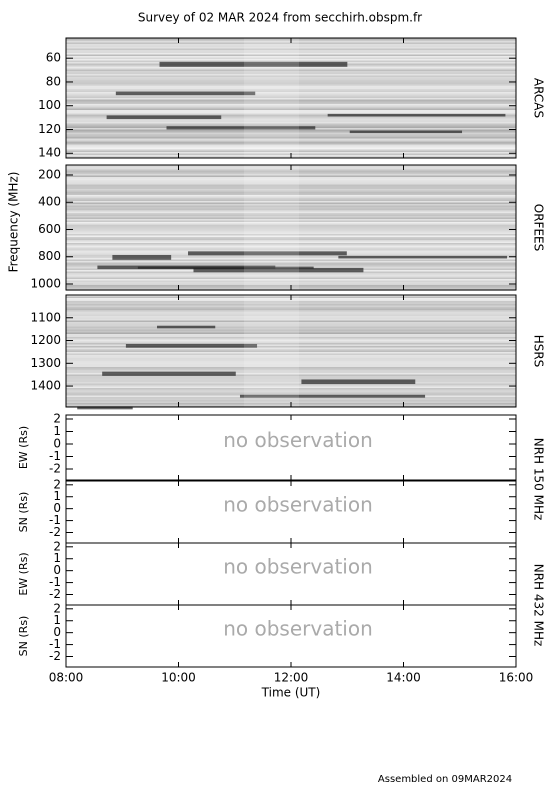 This screenshot has height=800, width=550. Describe the element at coordinates (539, 605) in the screenshot. I see `panel-label: NRH 432 MHz` at that location.